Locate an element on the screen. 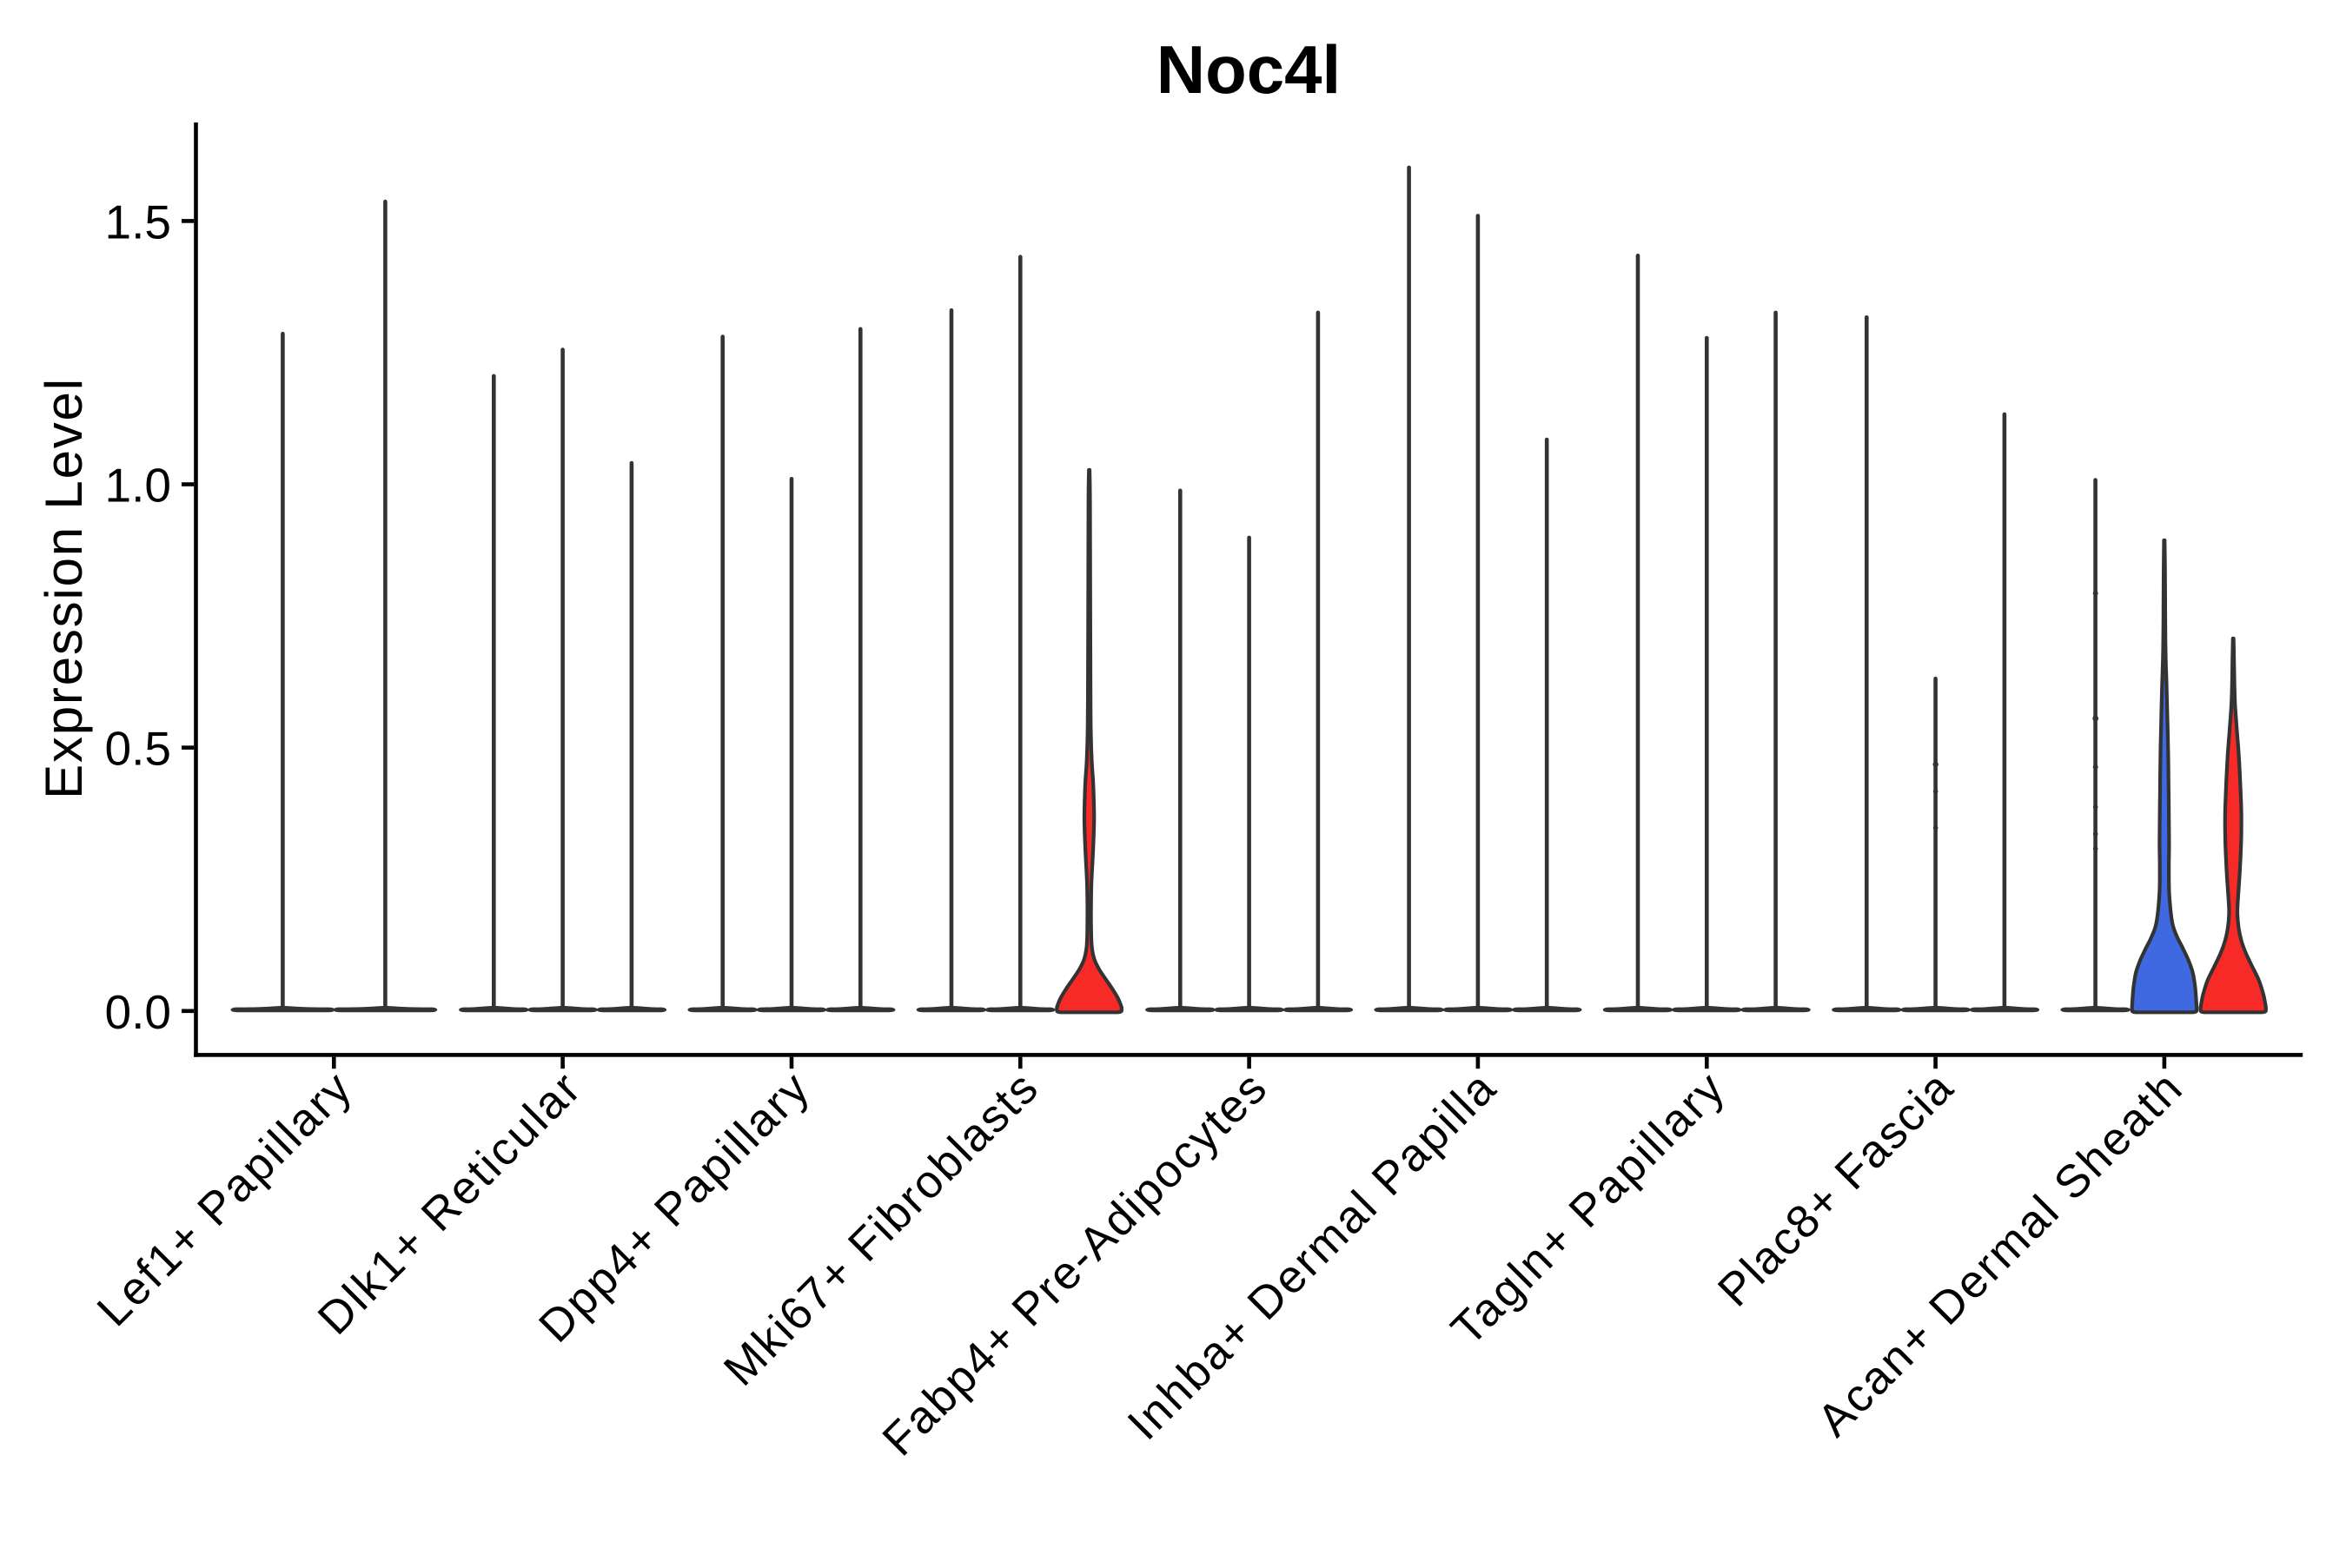  svg-text: Expression Level is located at coordinates (64, 588).